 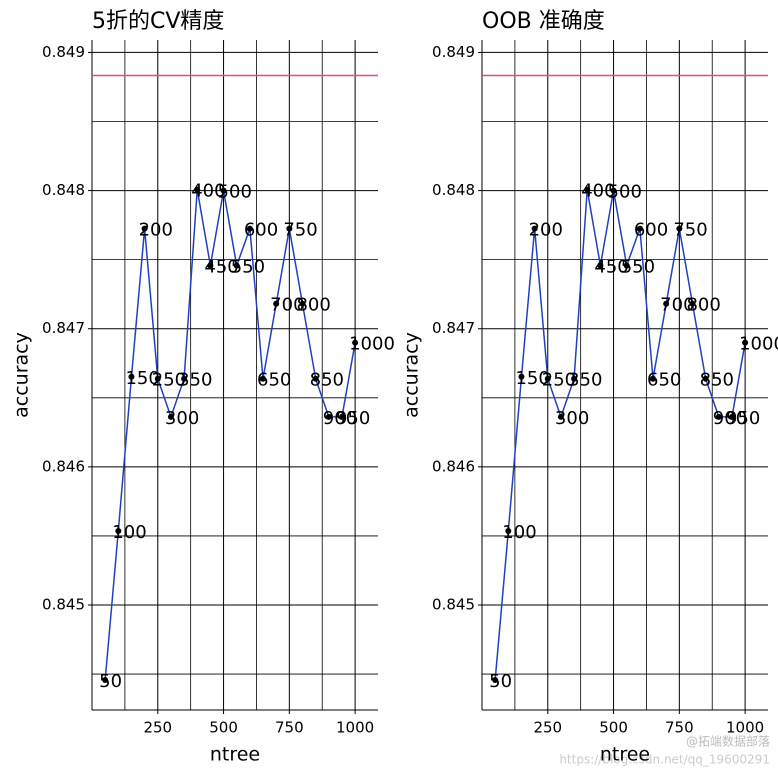 What do you see at coordinates (664, 760) in the screenshot?
I see `watermark-url: https://blog.csdn.net/qq_19600291` at bounding box center [664, 760].